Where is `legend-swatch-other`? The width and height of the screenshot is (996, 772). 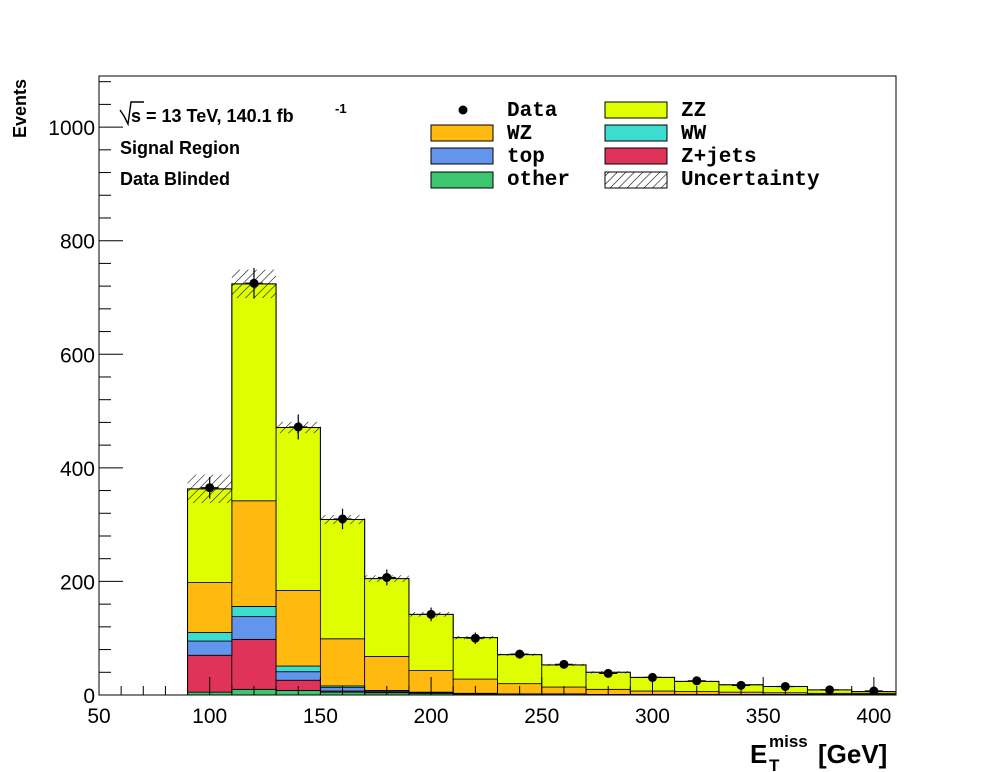 legend-swatch-other is located at coordinates (462, 180).